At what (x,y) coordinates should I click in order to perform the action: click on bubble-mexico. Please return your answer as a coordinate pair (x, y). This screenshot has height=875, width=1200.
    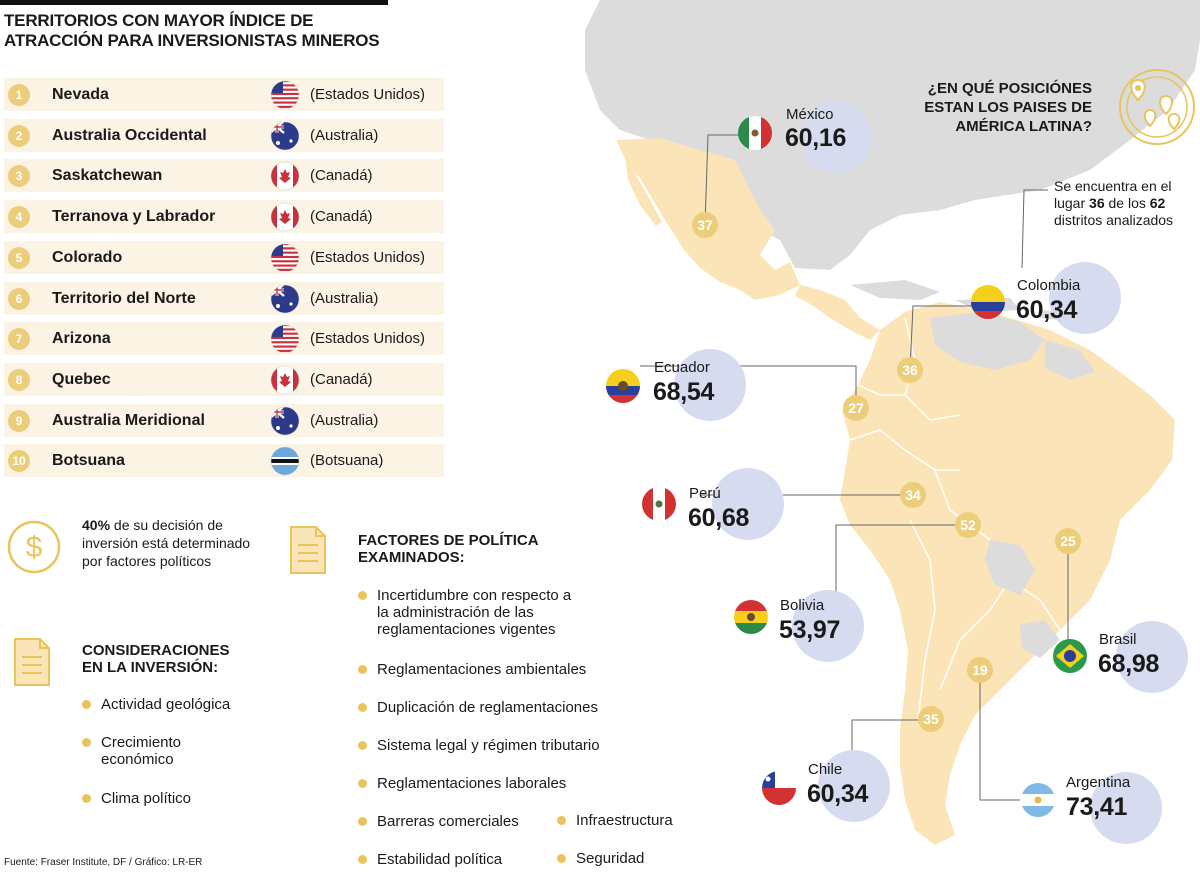
    Looking at the image, I should click on (836, 137).